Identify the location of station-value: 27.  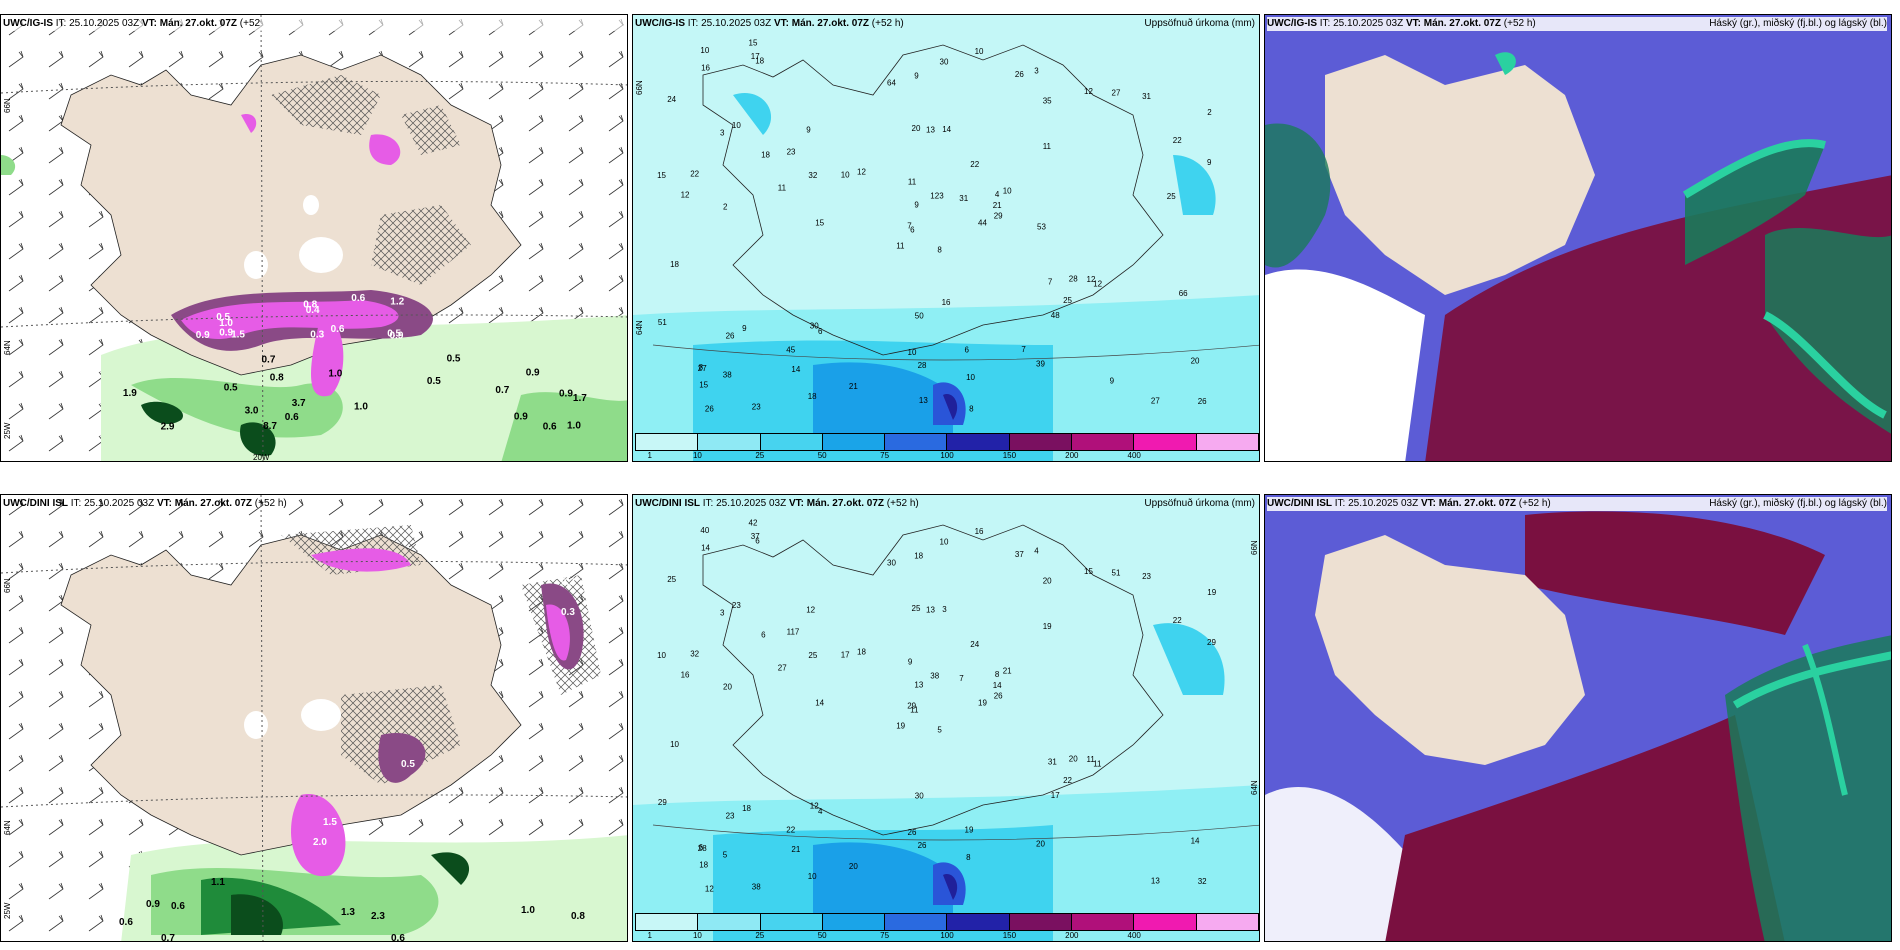
(1116, 93).